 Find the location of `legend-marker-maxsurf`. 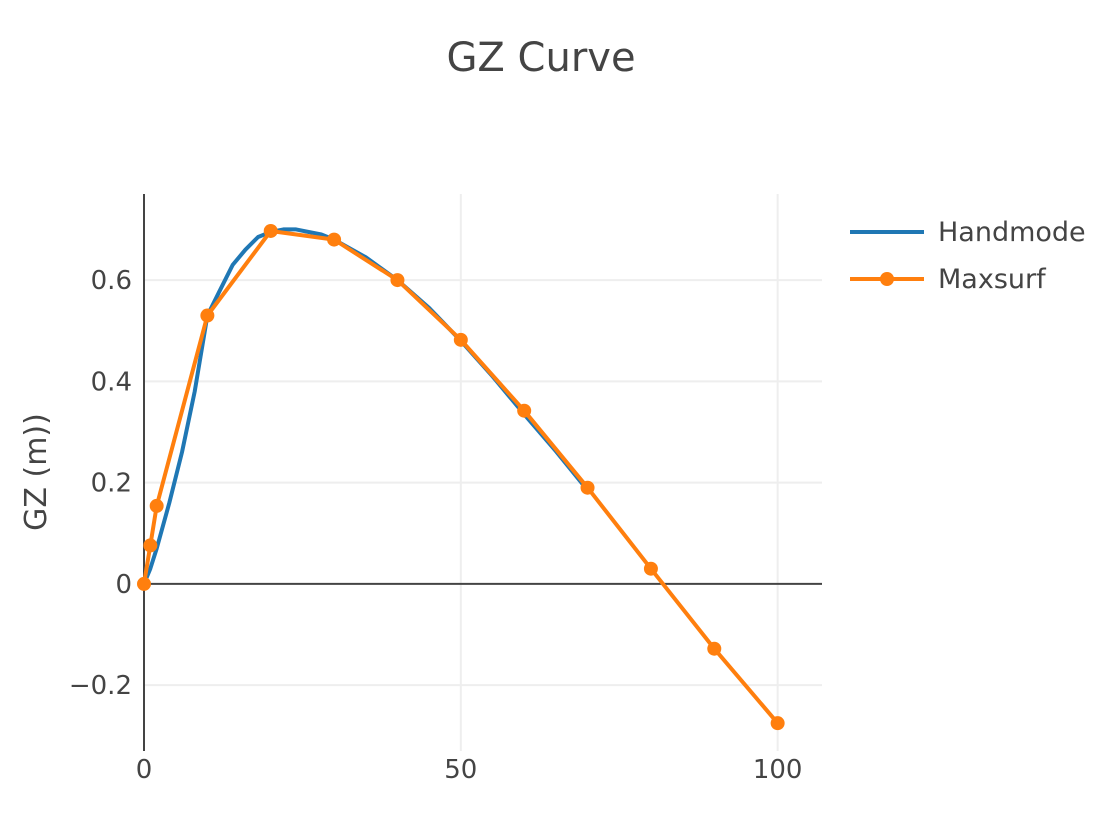

legend-marker-maxsurf is located at coordinates (887, 279).